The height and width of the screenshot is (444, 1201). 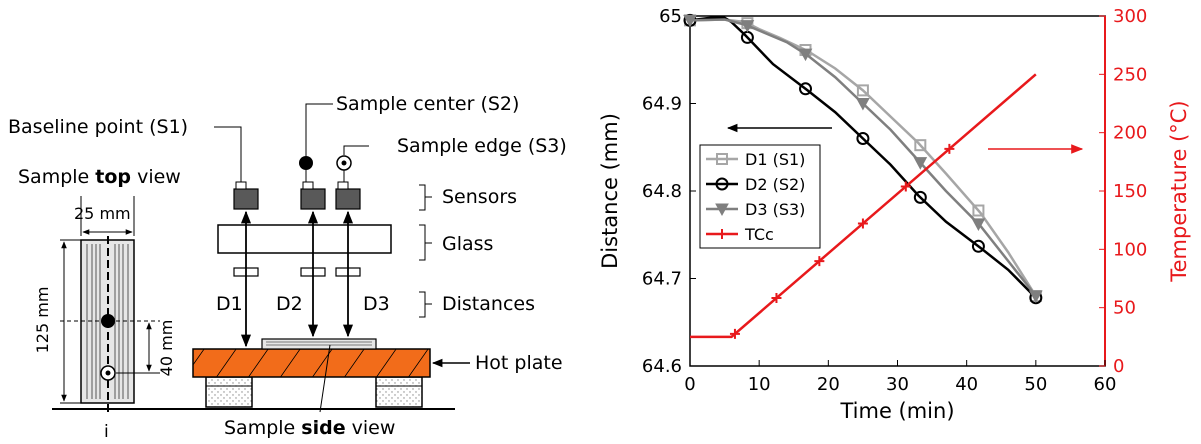 What do you see at coordinates (1130, 133) in the screenshot?
I see `y2-tick-label: 200` at bounding box center [1130, 133].